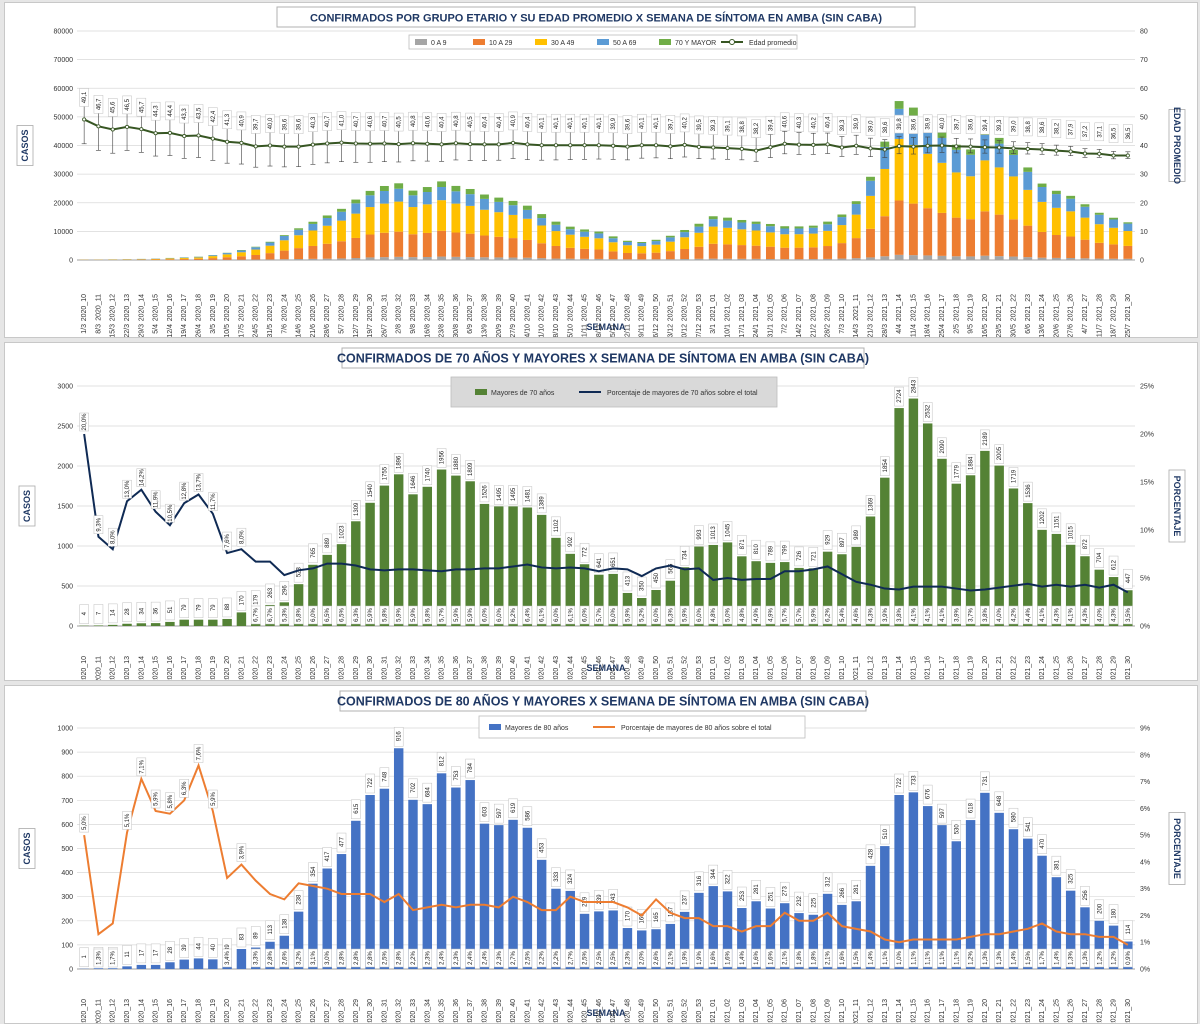 The image size is (1200, 1024). What do you see at coordinates (1043, 615) in the screenshot?
I see `pct-label: 4,1%` at bounding box center [1043, 615].